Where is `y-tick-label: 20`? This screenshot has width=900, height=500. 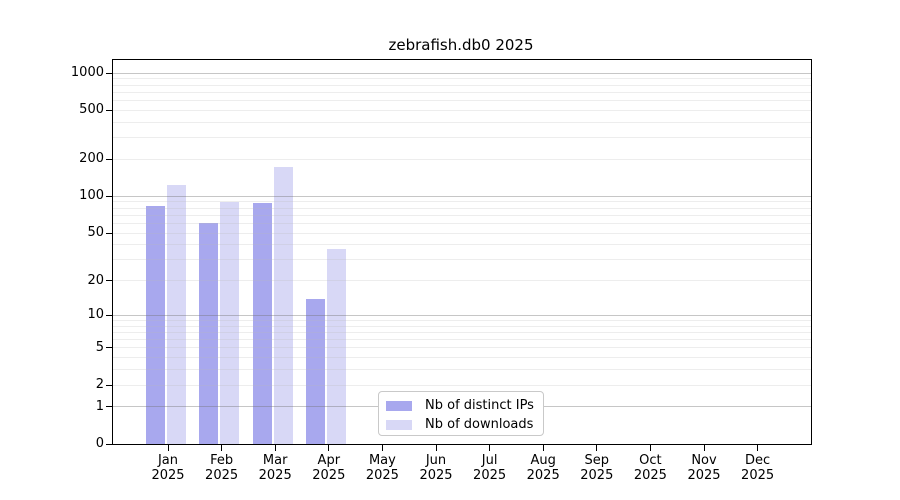
y-tick-label: 20 is located at coordinates (95, 280).